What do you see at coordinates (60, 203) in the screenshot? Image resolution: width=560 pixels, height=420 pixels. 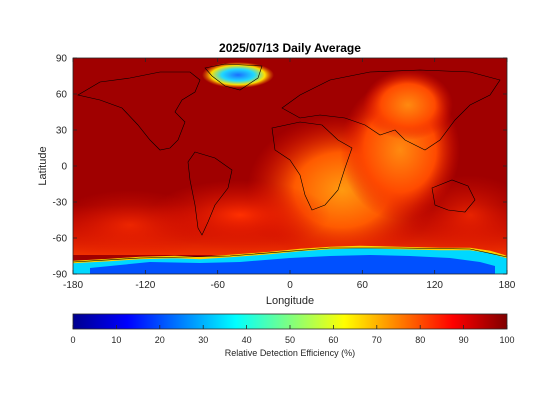 I see `y-tick-label: -30` at bounding box center [60, 203].